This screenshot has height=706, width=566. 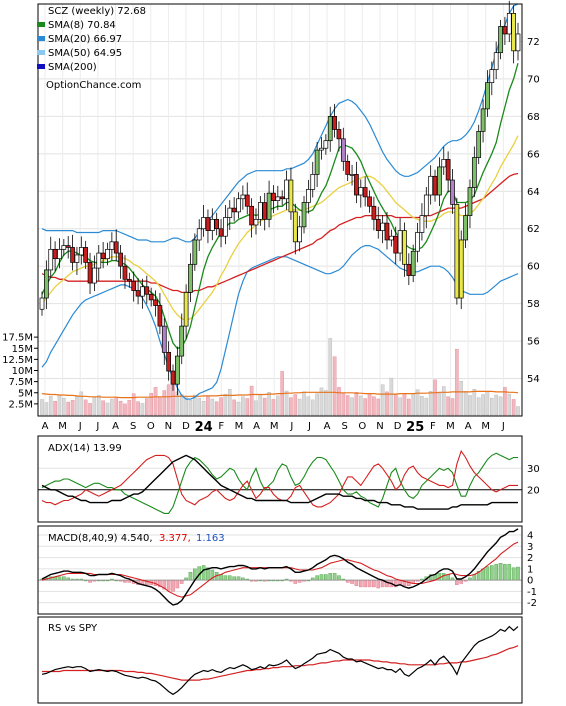 I want to click on price-tick-label: 66, so click(x=533, y=154).